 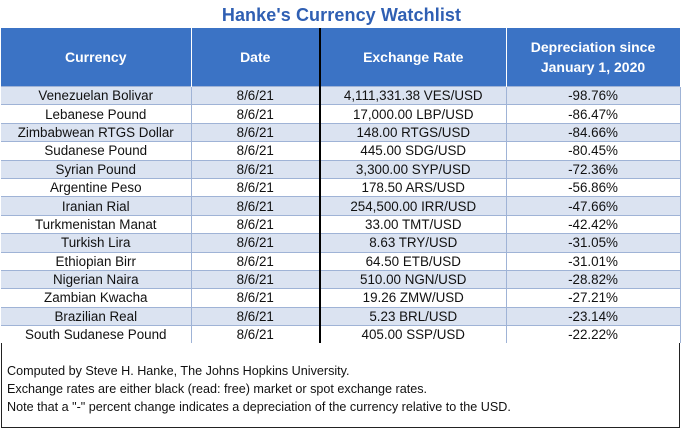 What do you see at coordinates (96, 57) in the screenshot?
I see `header-currency: Currency` at bounding box center [96, 57].